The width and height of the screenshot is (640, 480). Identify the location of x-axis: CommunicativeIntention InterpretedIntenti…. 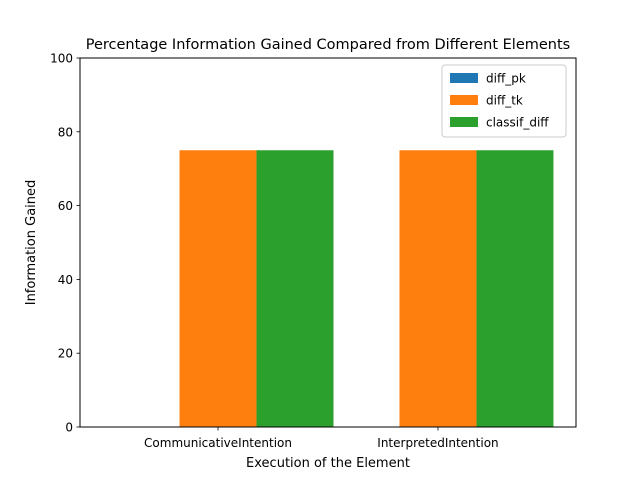
(321, 438).